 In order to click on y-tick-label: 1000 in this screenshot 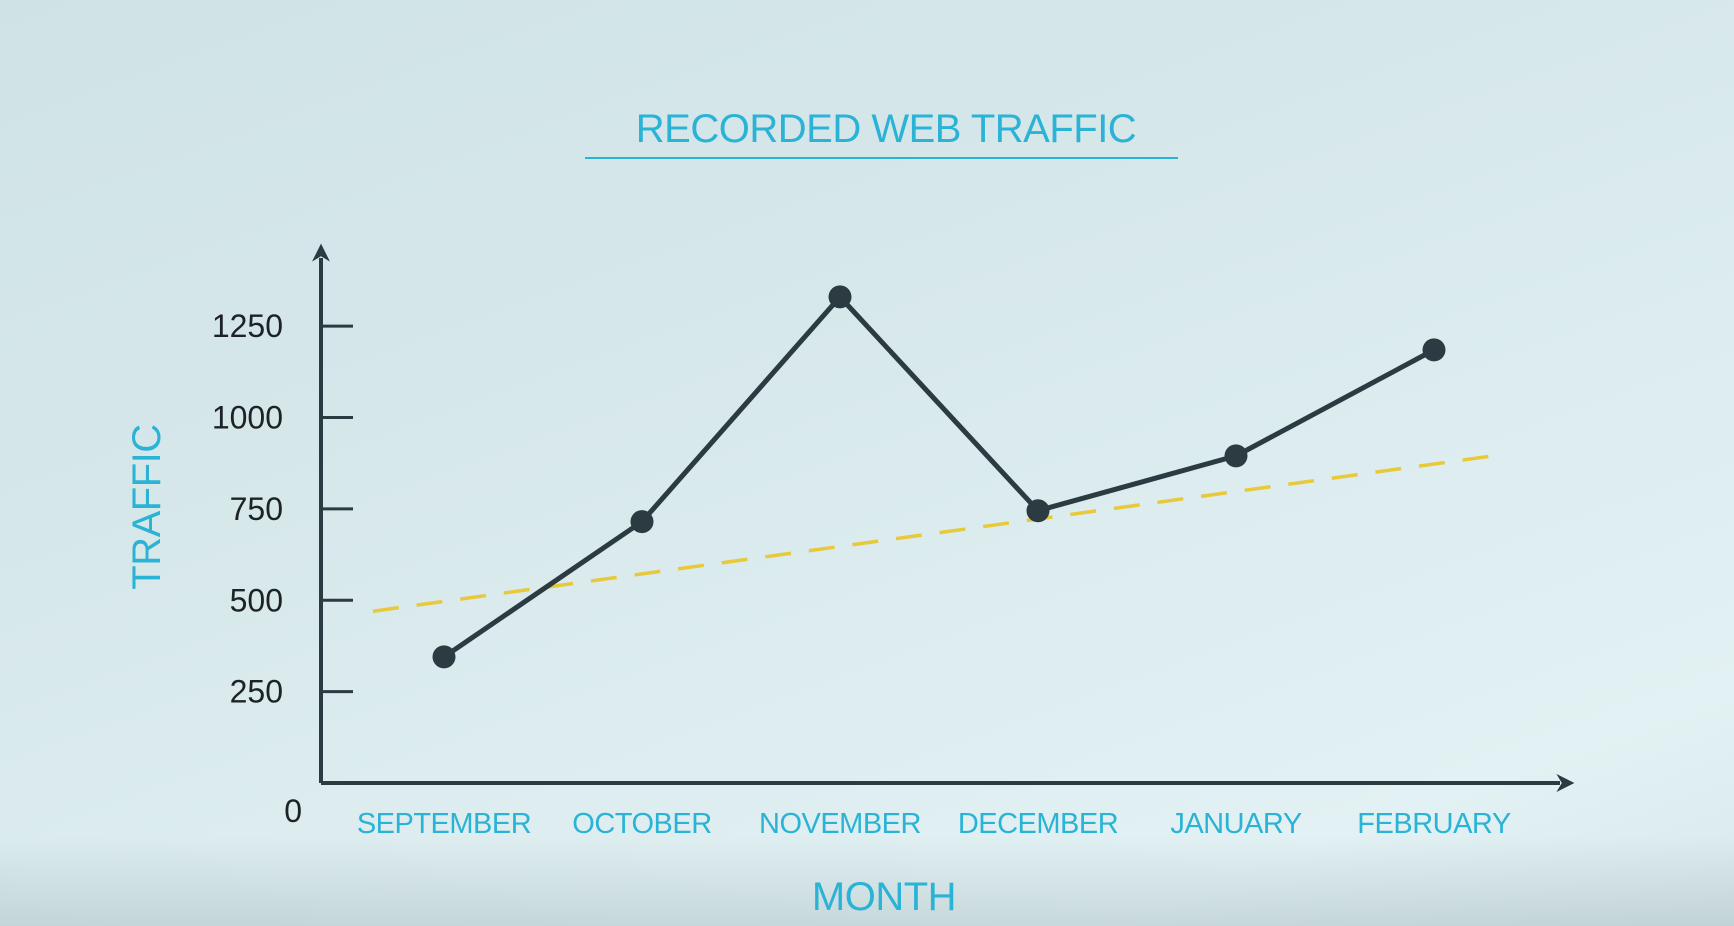, I will do `click(247, 418)`.